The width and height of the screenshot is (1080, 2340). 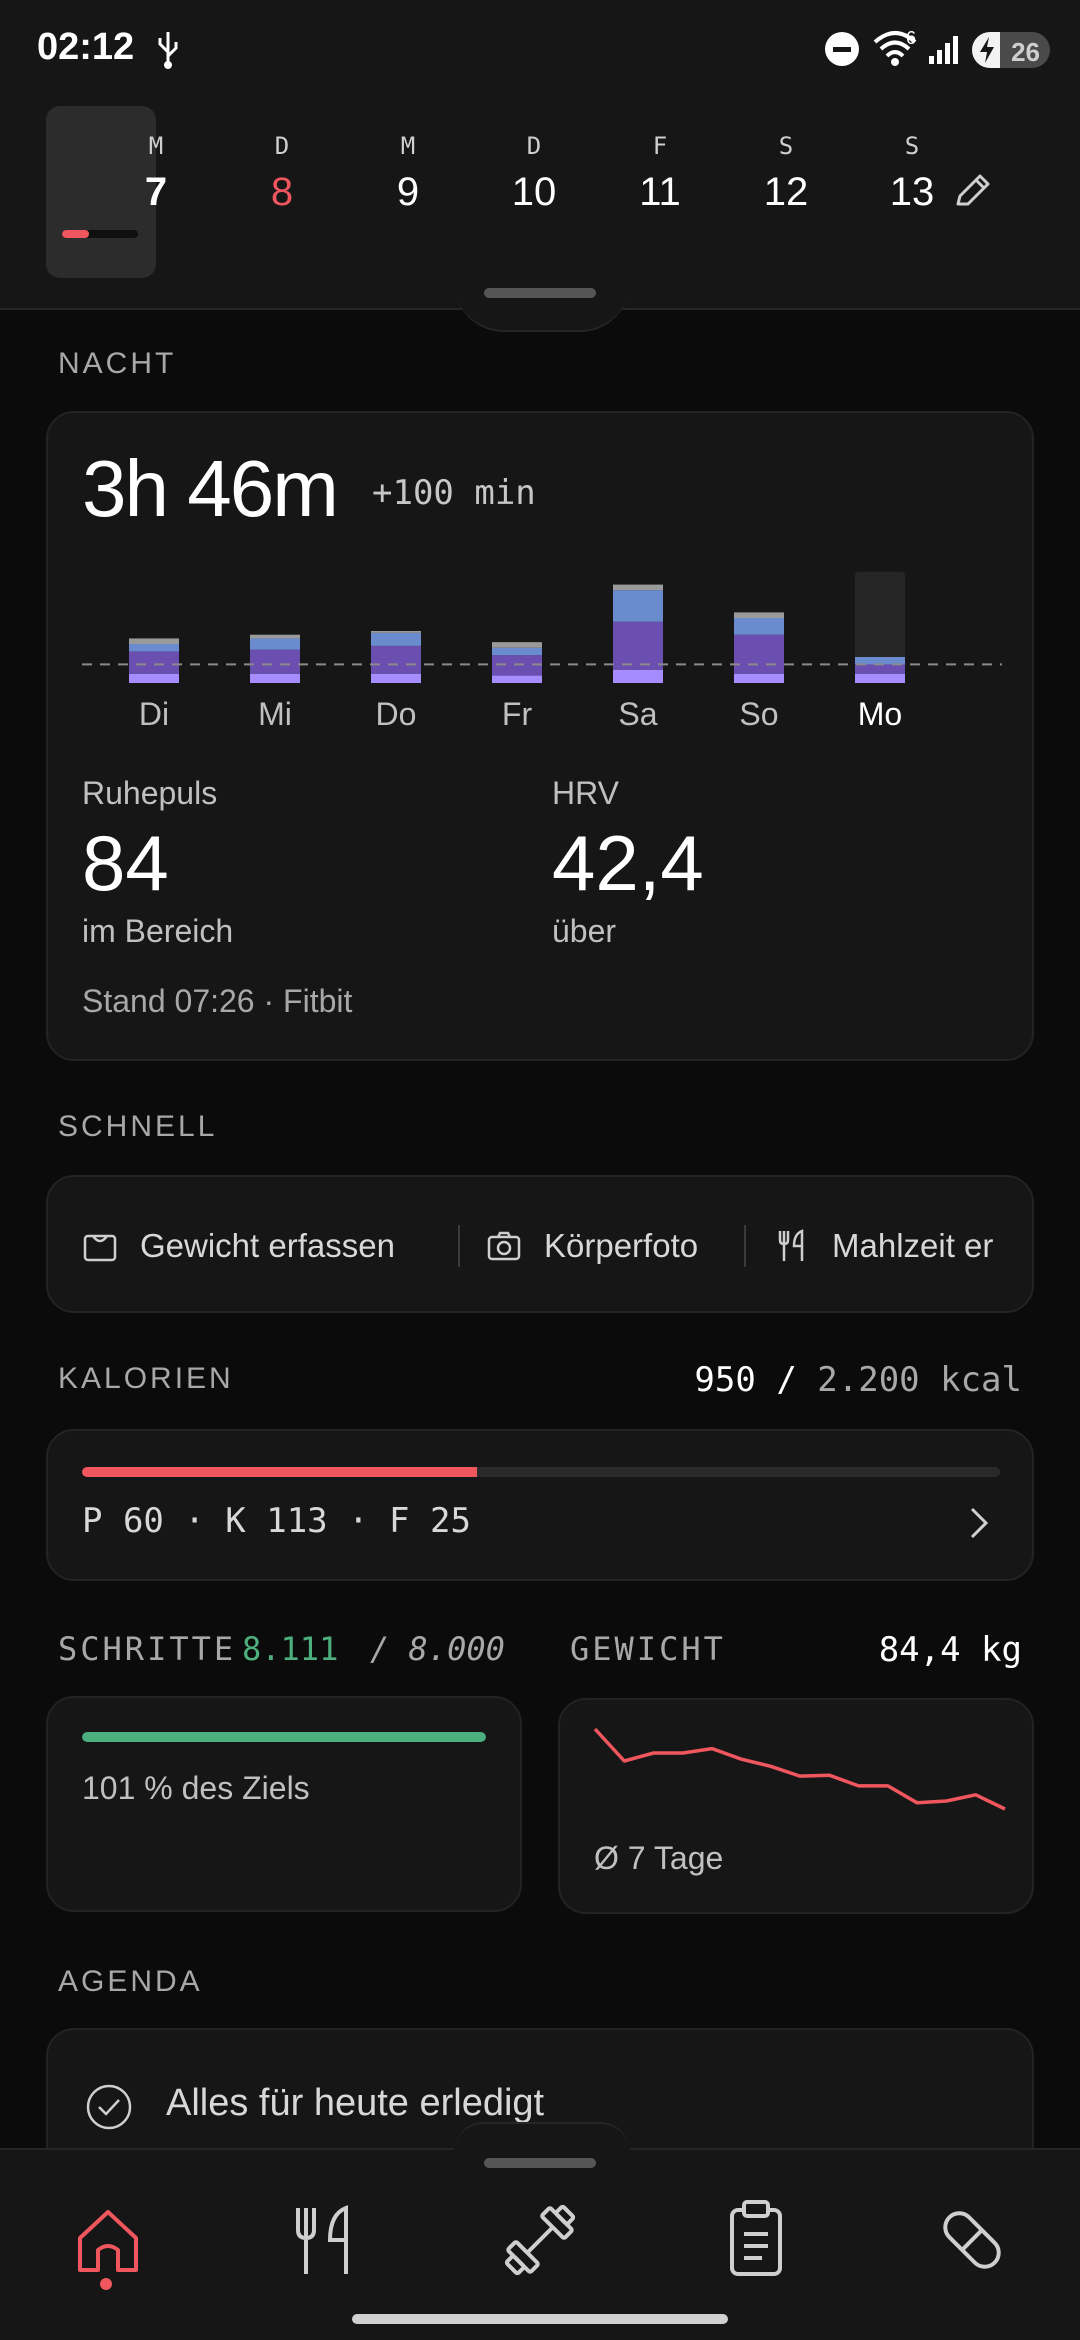 I want to click on steps-card: 101 % des Ziels, so click(x=284, y=1804).